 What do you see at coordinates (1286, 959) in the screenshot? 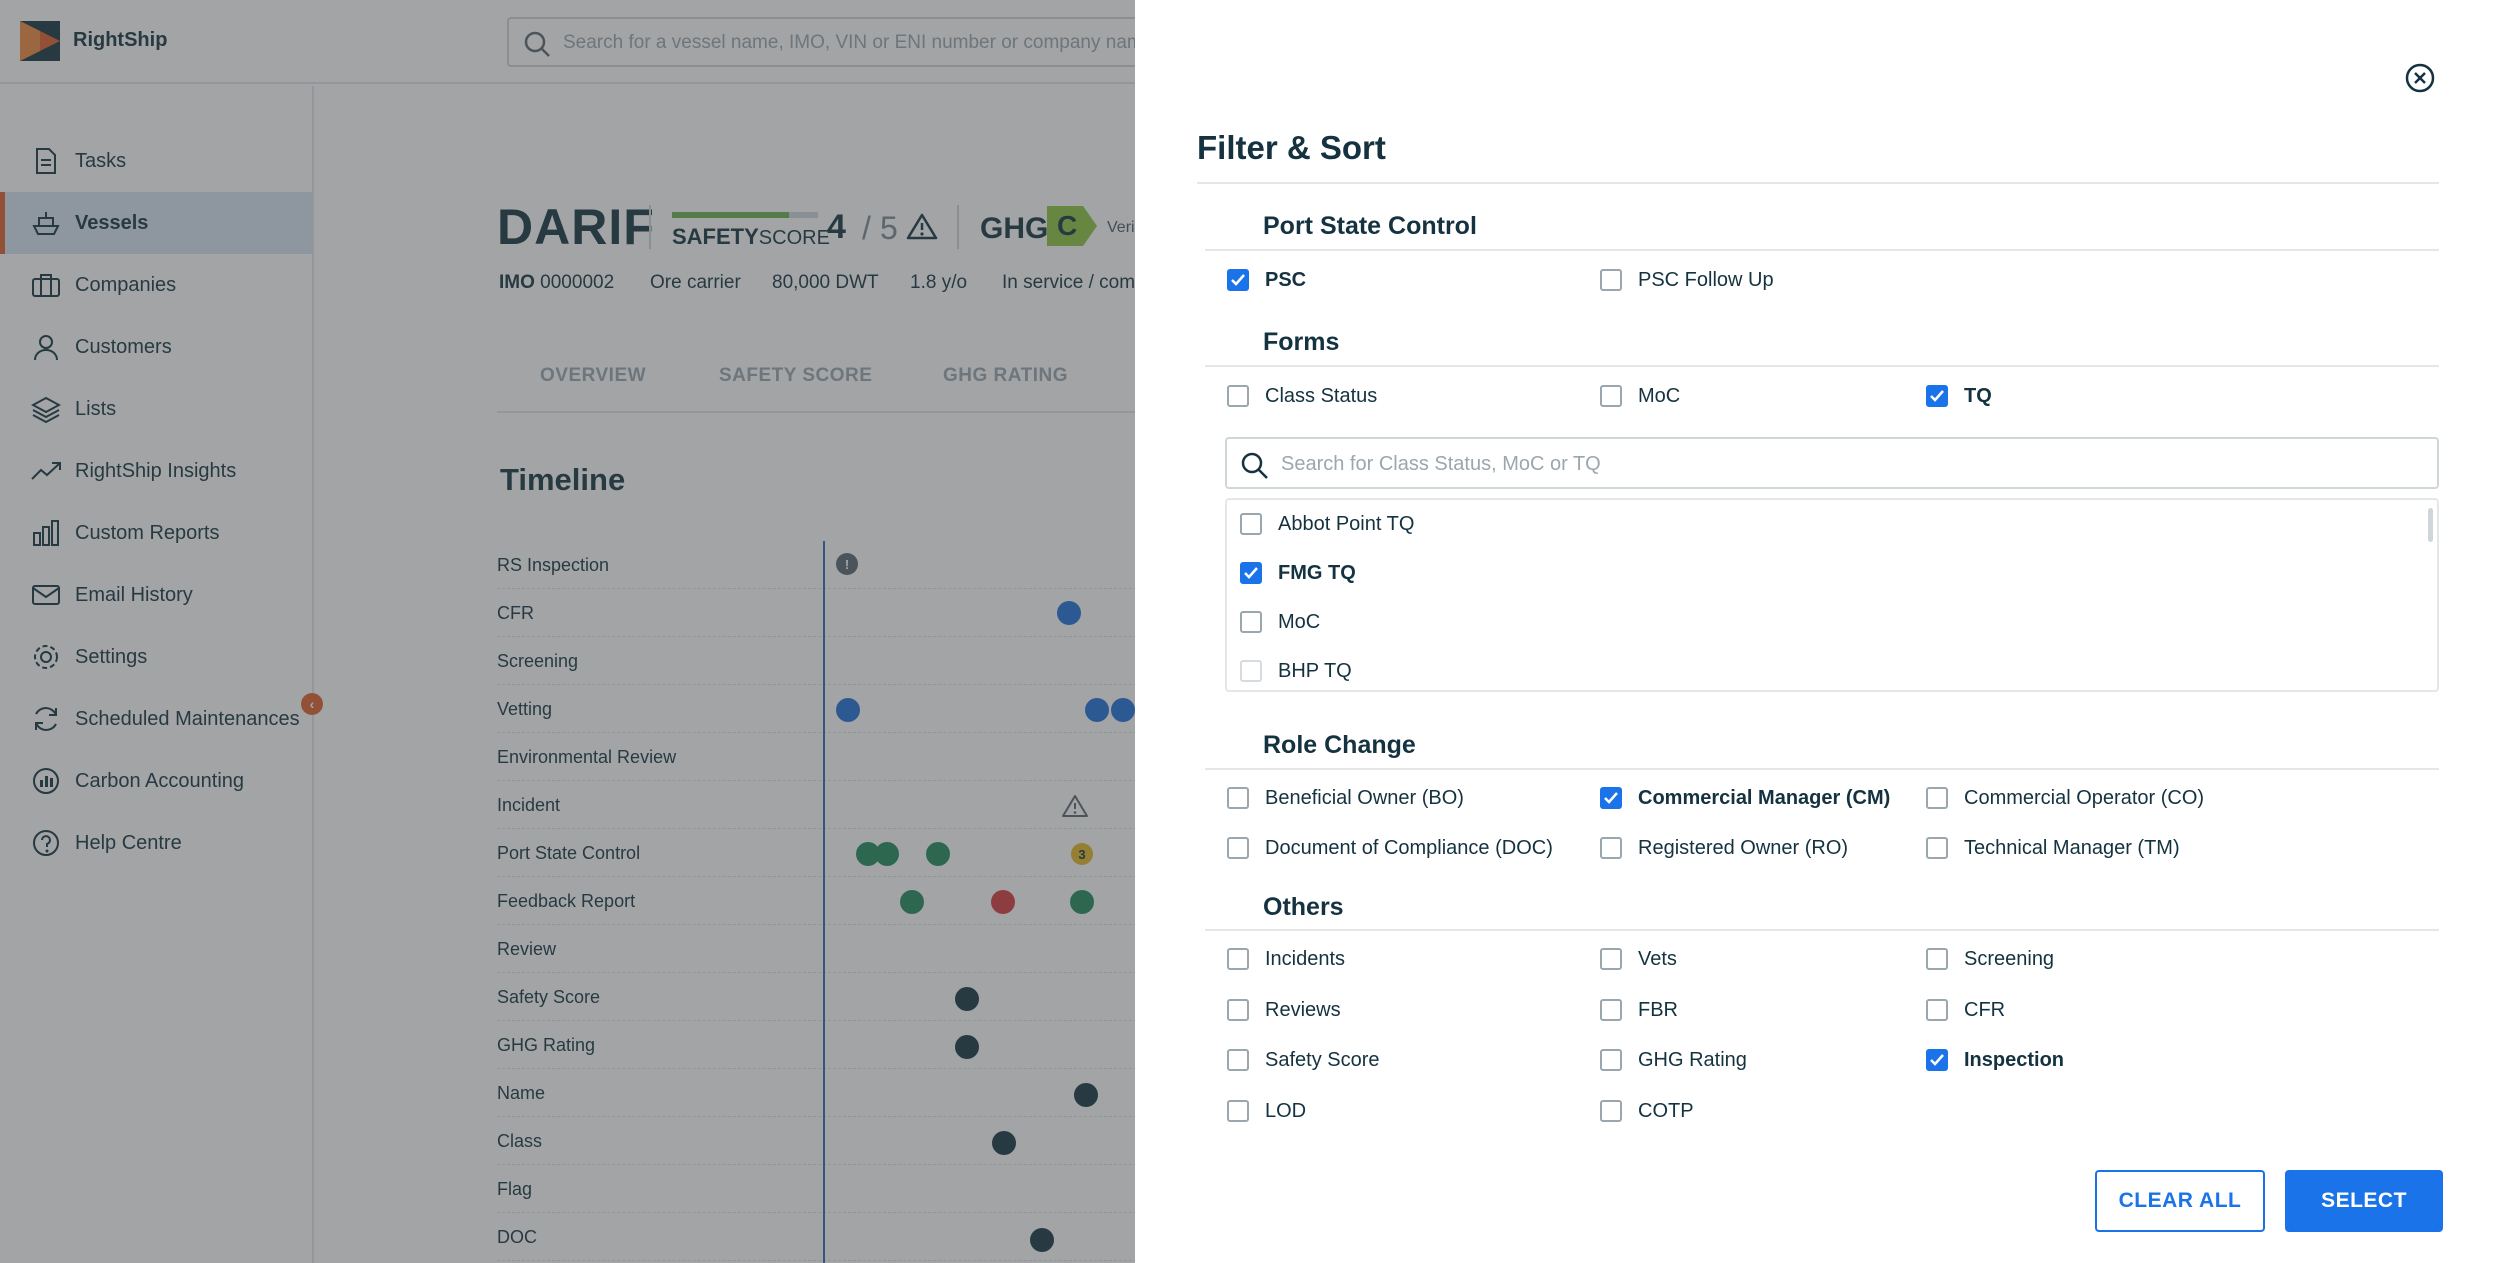
I see `checkbox-incidents: Incidents` at bounding box center [1286, 959].